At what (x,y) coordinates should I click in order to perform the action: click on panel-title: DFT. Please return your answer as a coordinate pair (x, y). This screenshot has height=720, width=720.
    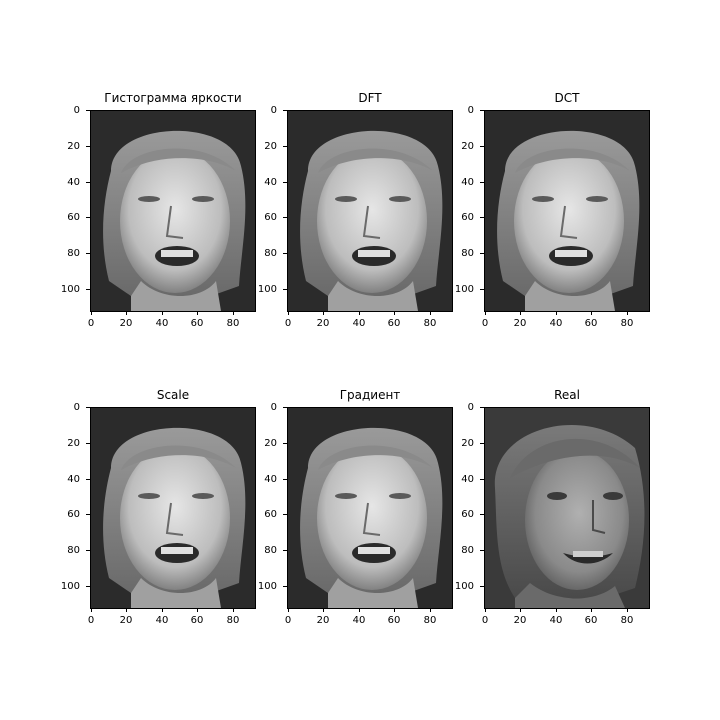
    Looking at the image, I should click on (370, 98).